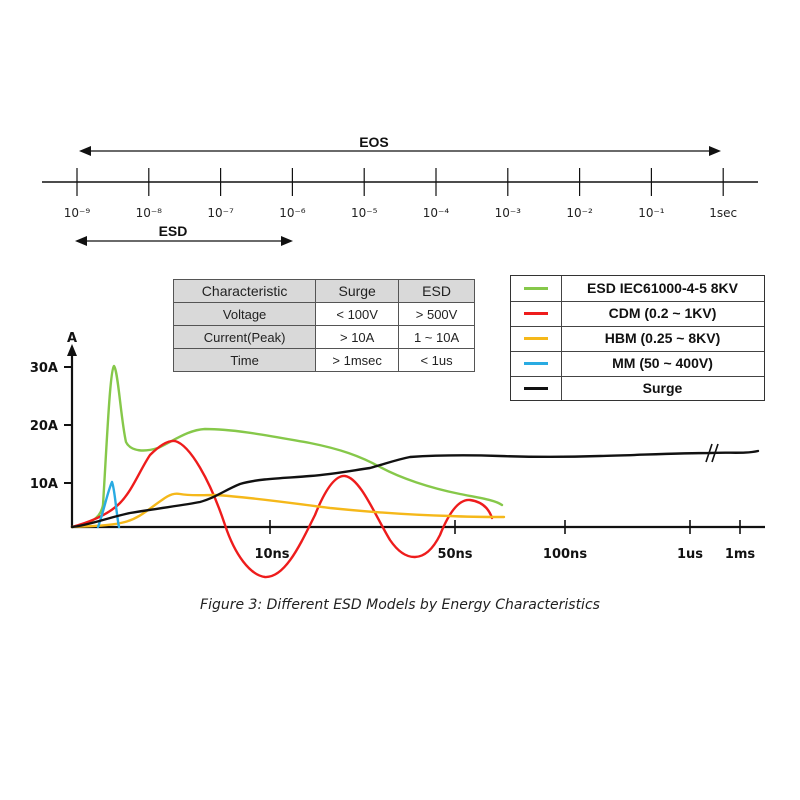 This screenshot has height=800, width=800. What do you see at coordinates (454, 554) in the screenshot?
I see `x-tick-label: 50ns` at bounding box center [454, 554].